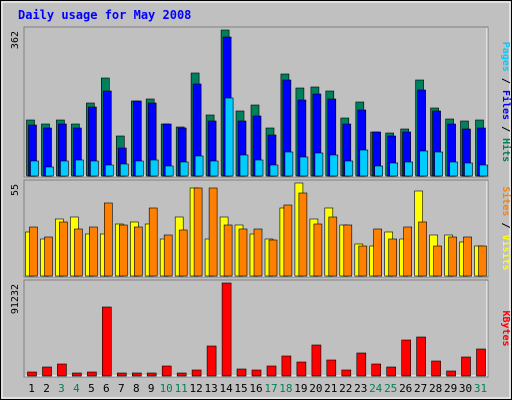  Describe the element at coordinates (166, 388) in the screenshot. I see `day-label: 10` at that location.